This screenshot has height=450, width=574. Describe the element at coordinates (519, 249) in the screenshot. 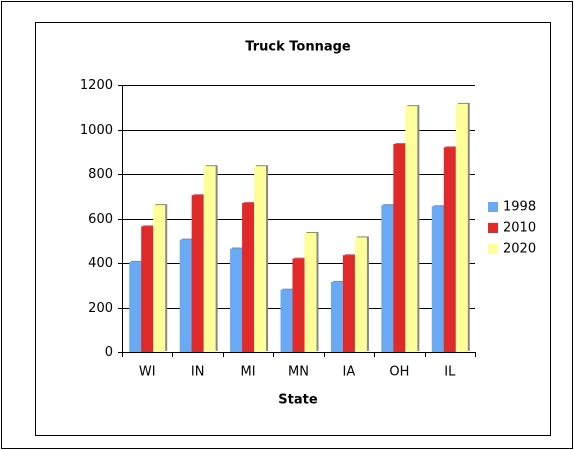

I see `legend-label: 2020` at that location.